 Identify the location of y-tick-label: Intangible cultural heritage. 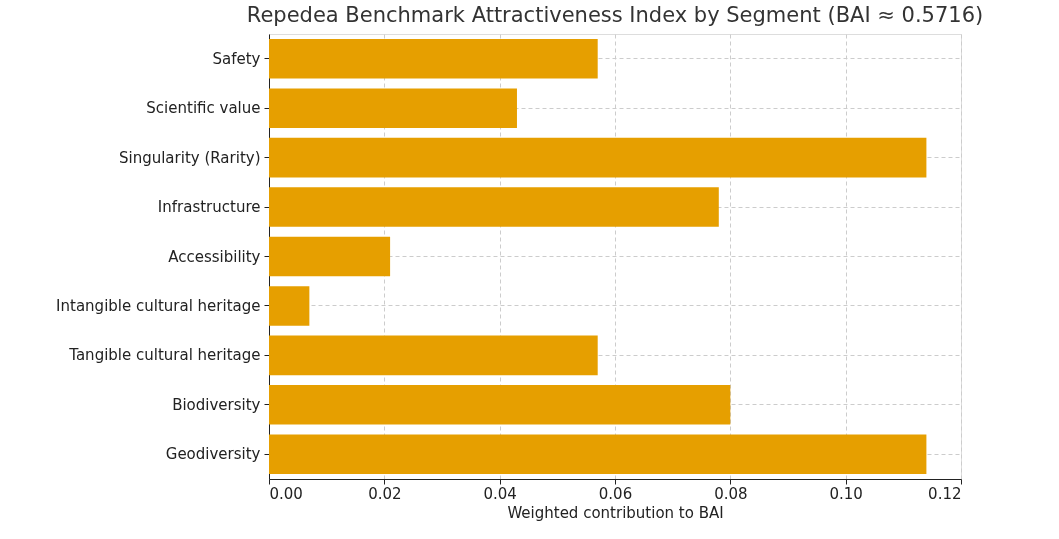
(158, 305).